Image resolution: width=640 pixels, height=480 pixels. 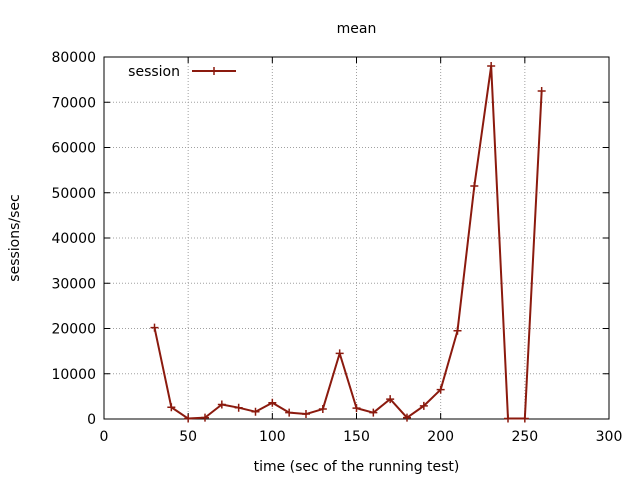 What do you see at coordinates (524, 437) in the screenshot?
I see `x-tick-label: 250` at bounding box center [524, 437].